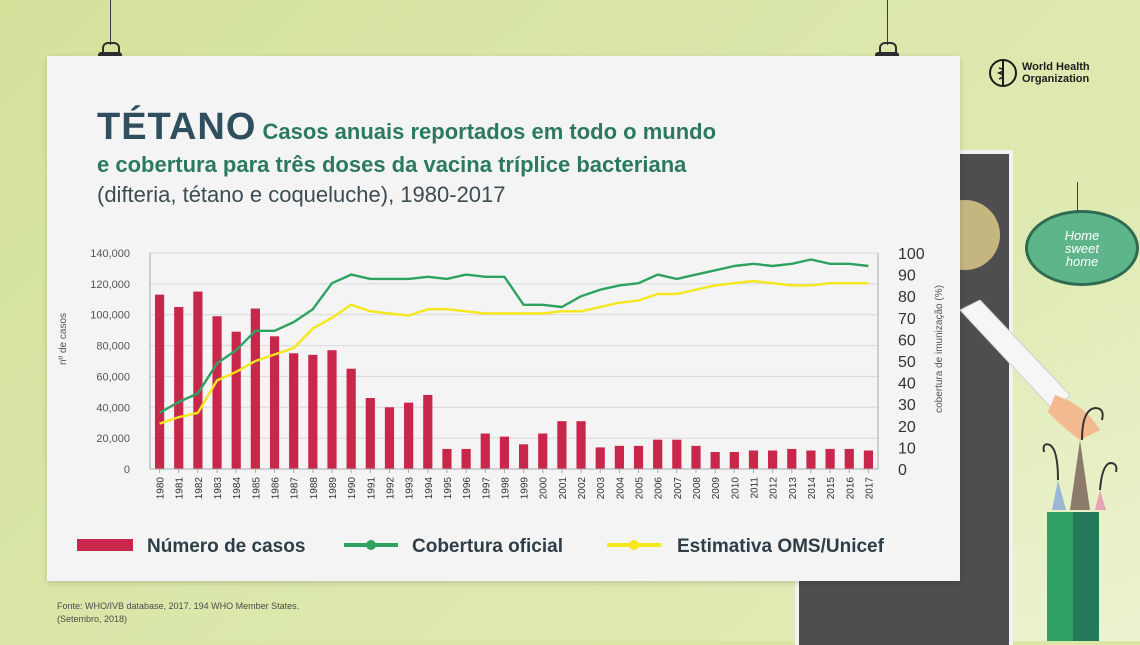 The image size is (1140, 645). Describe the element at coordinates (199, 488) in the screenshot. I see `x-tick-label: 1982` at that location.